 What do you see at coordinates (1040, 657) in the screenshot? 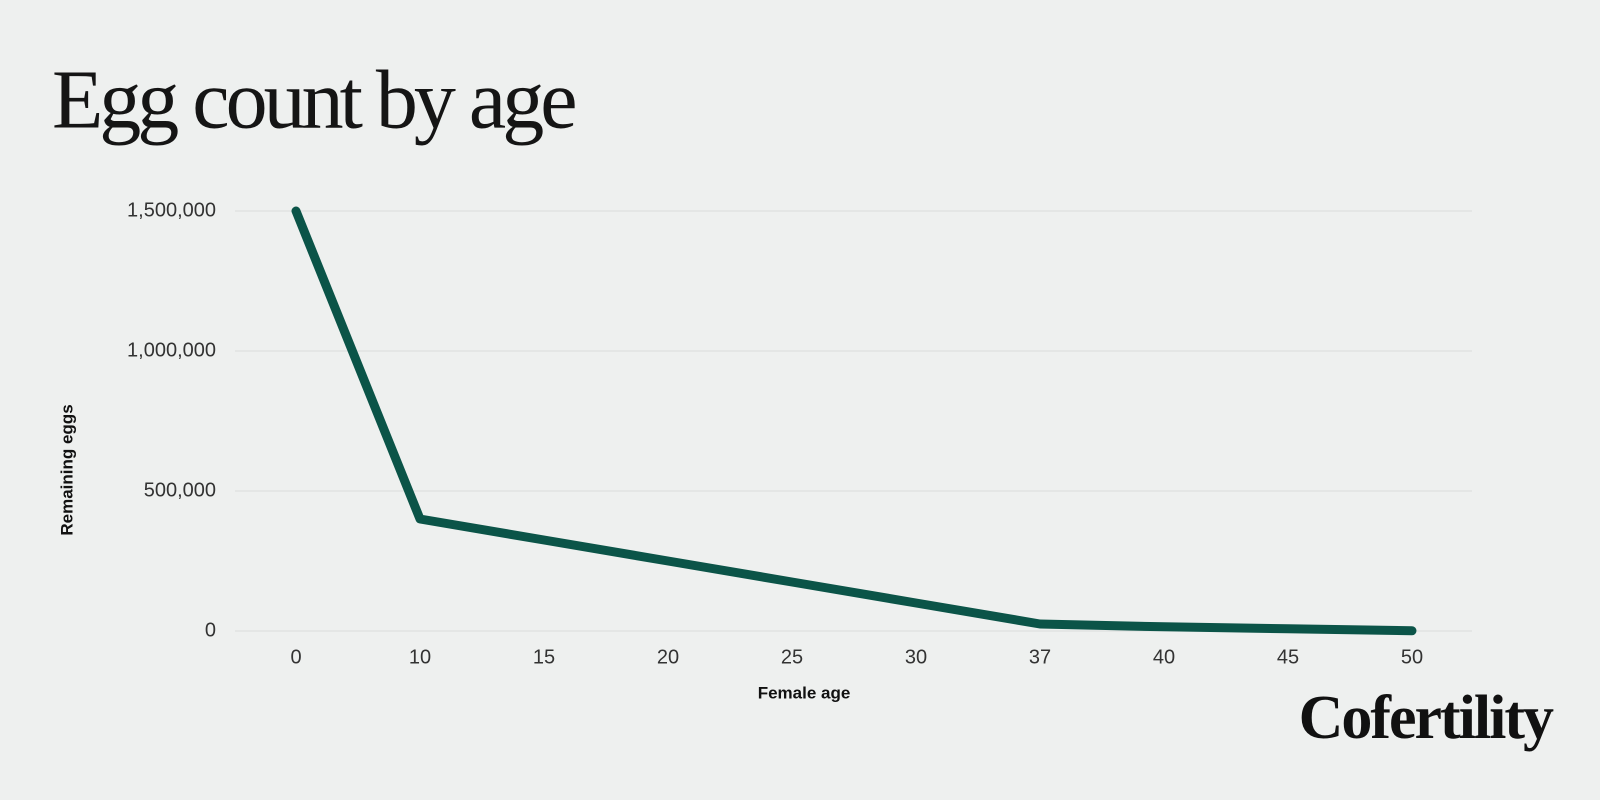
I see `x-tick-label: 37` at bounding box center [1040, 657].